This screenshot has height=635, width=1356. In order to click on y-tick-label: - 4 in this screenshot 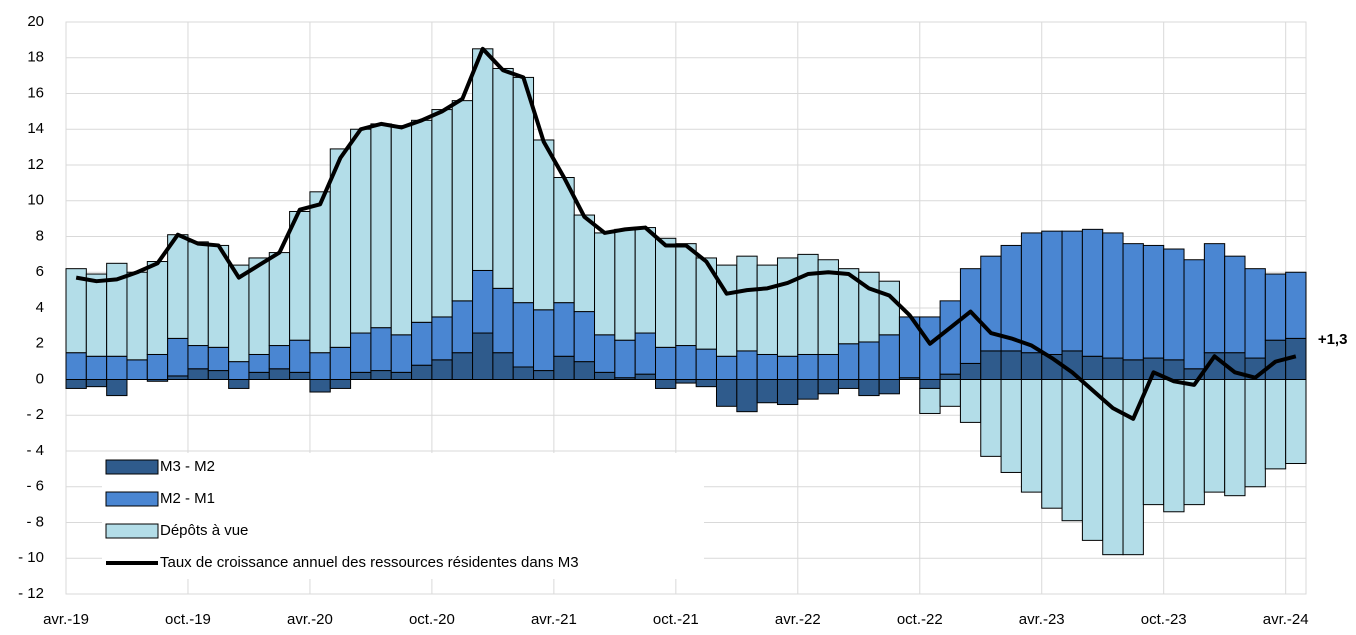, I will do `click(35, 450)`.